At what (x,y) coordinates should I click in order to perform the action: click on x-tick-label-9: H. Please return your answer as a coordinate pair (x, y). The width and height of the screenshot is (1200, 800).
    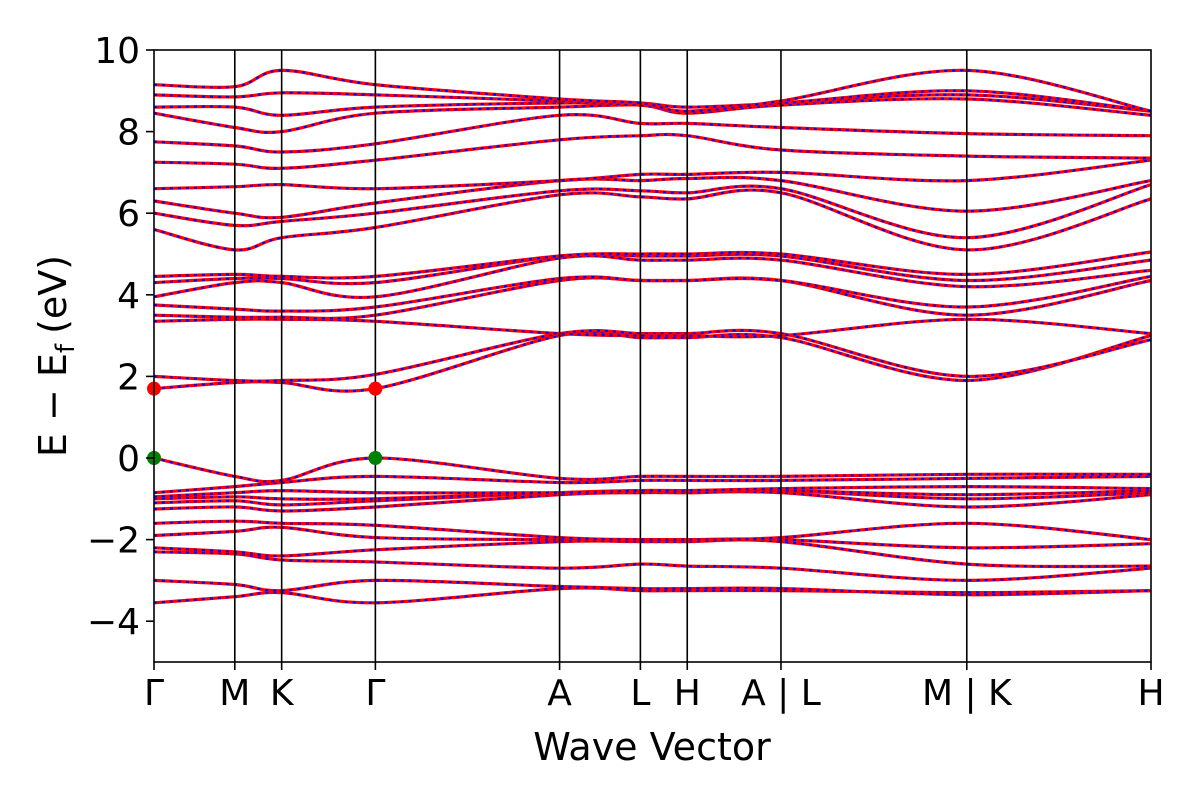
    Looking at the image, I should click on (1150, 693).